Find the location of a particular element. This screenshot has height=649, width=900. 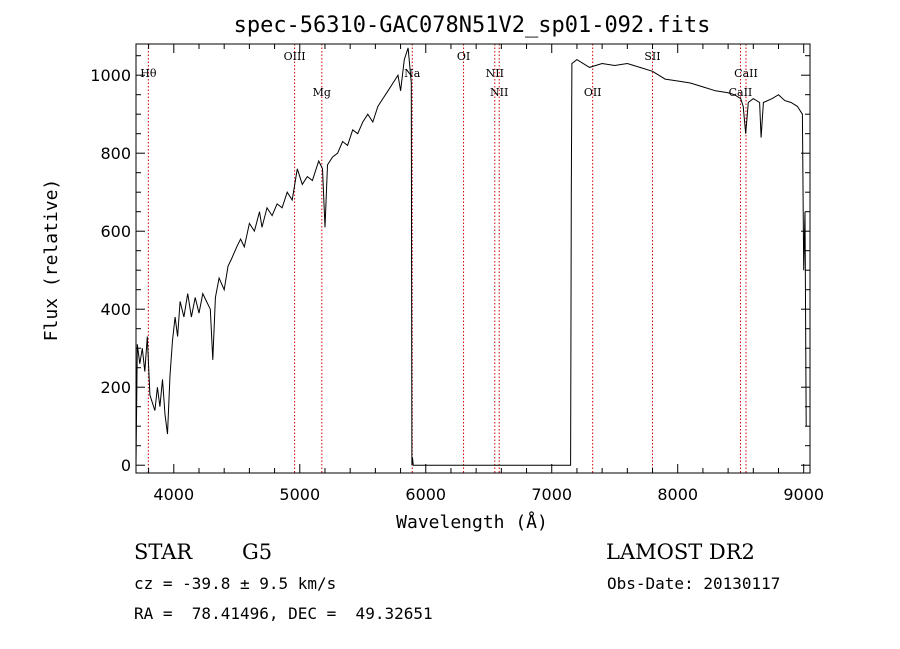

spectral-line-labels: Hθ OIII Mg Na OI NII NII OII SII CaII CaII is located at coordinates (449, 74).